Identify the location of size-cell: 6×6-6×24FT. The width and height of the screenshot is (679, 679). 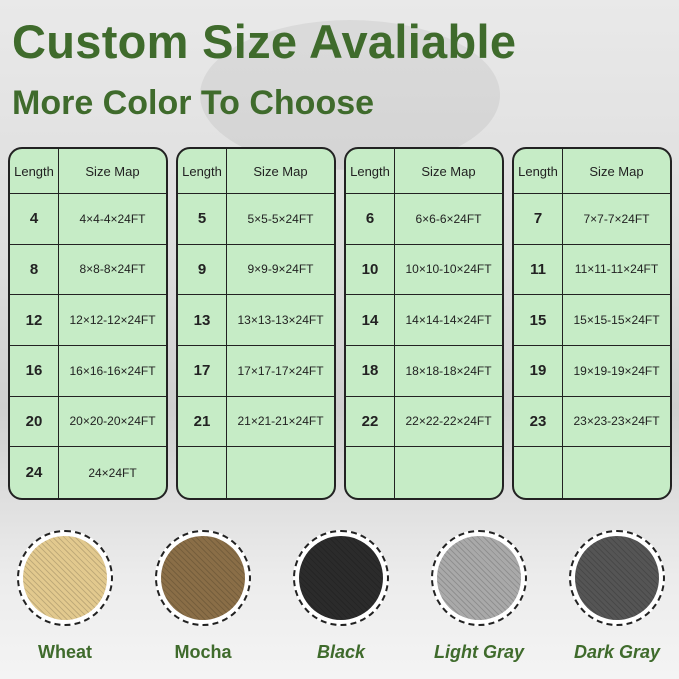
(448, 219).